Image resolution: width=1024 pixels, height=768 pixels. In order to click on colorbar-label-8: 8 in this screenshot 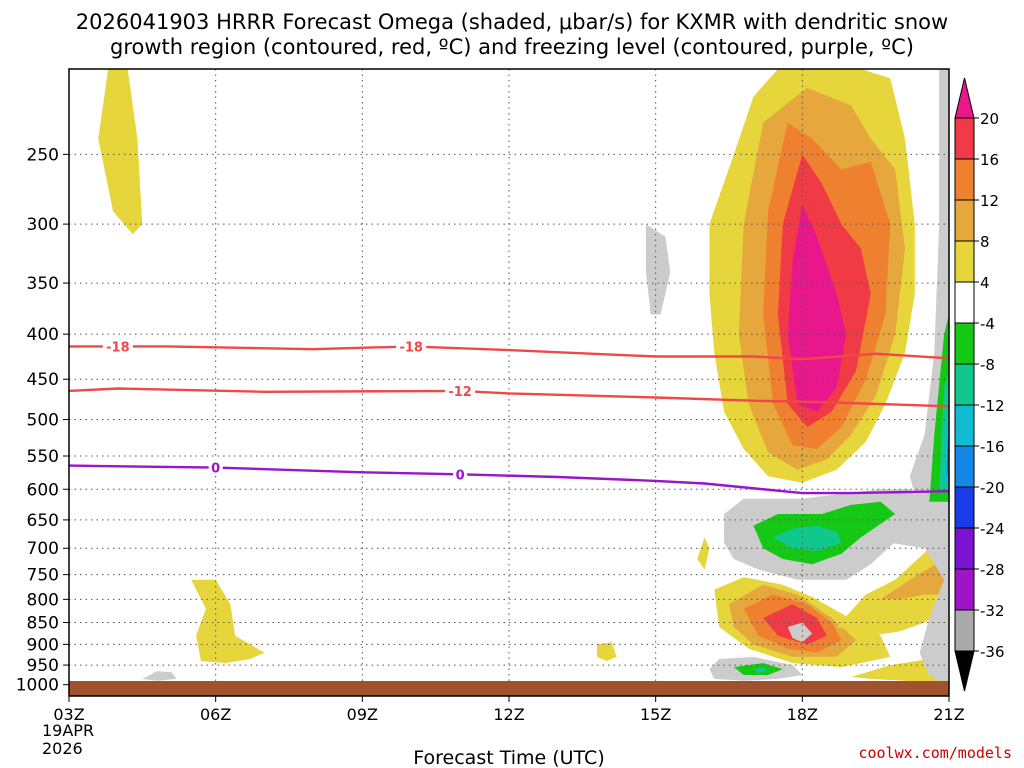, I will do `click(985, 242)`.